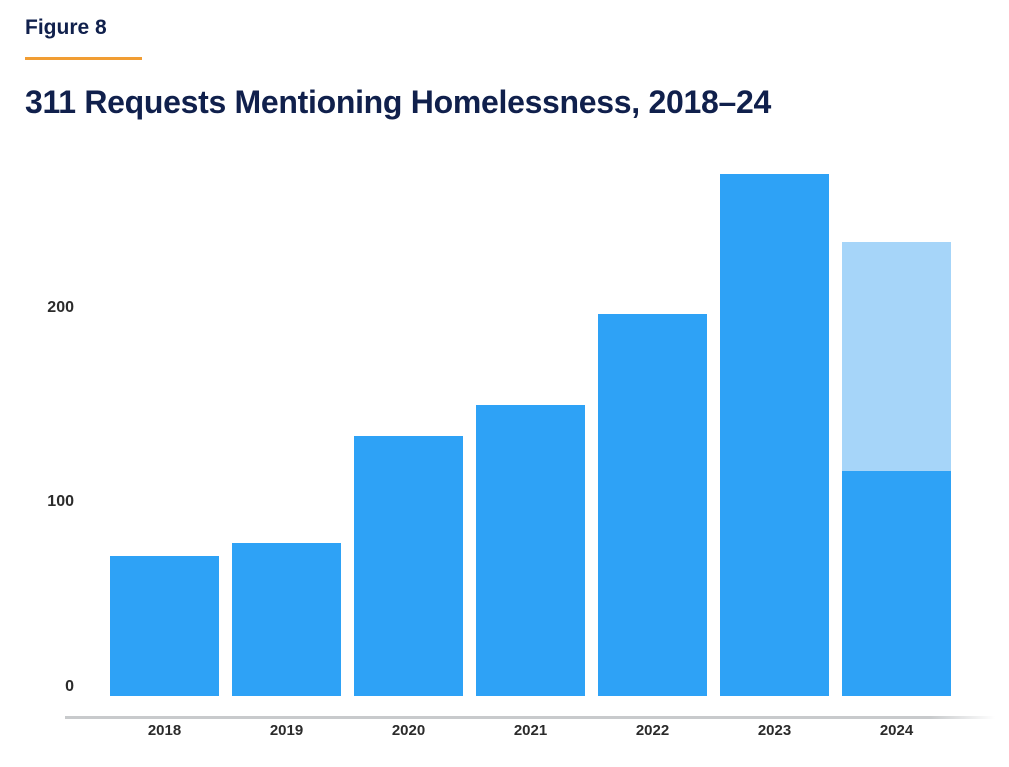 This screenshot has height=767, width=1009. I want to click on x-axis-line, so click(530, 717).